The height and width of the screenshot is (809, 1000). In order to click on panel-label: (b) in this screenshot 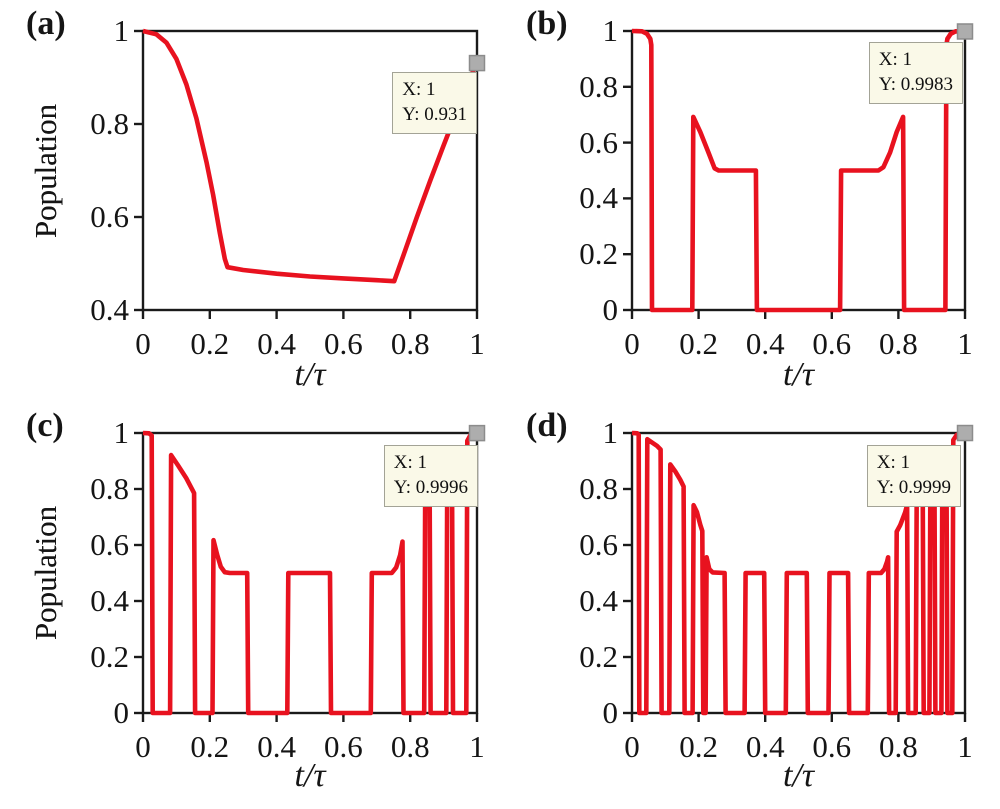, I will do `click(547, 23)`.